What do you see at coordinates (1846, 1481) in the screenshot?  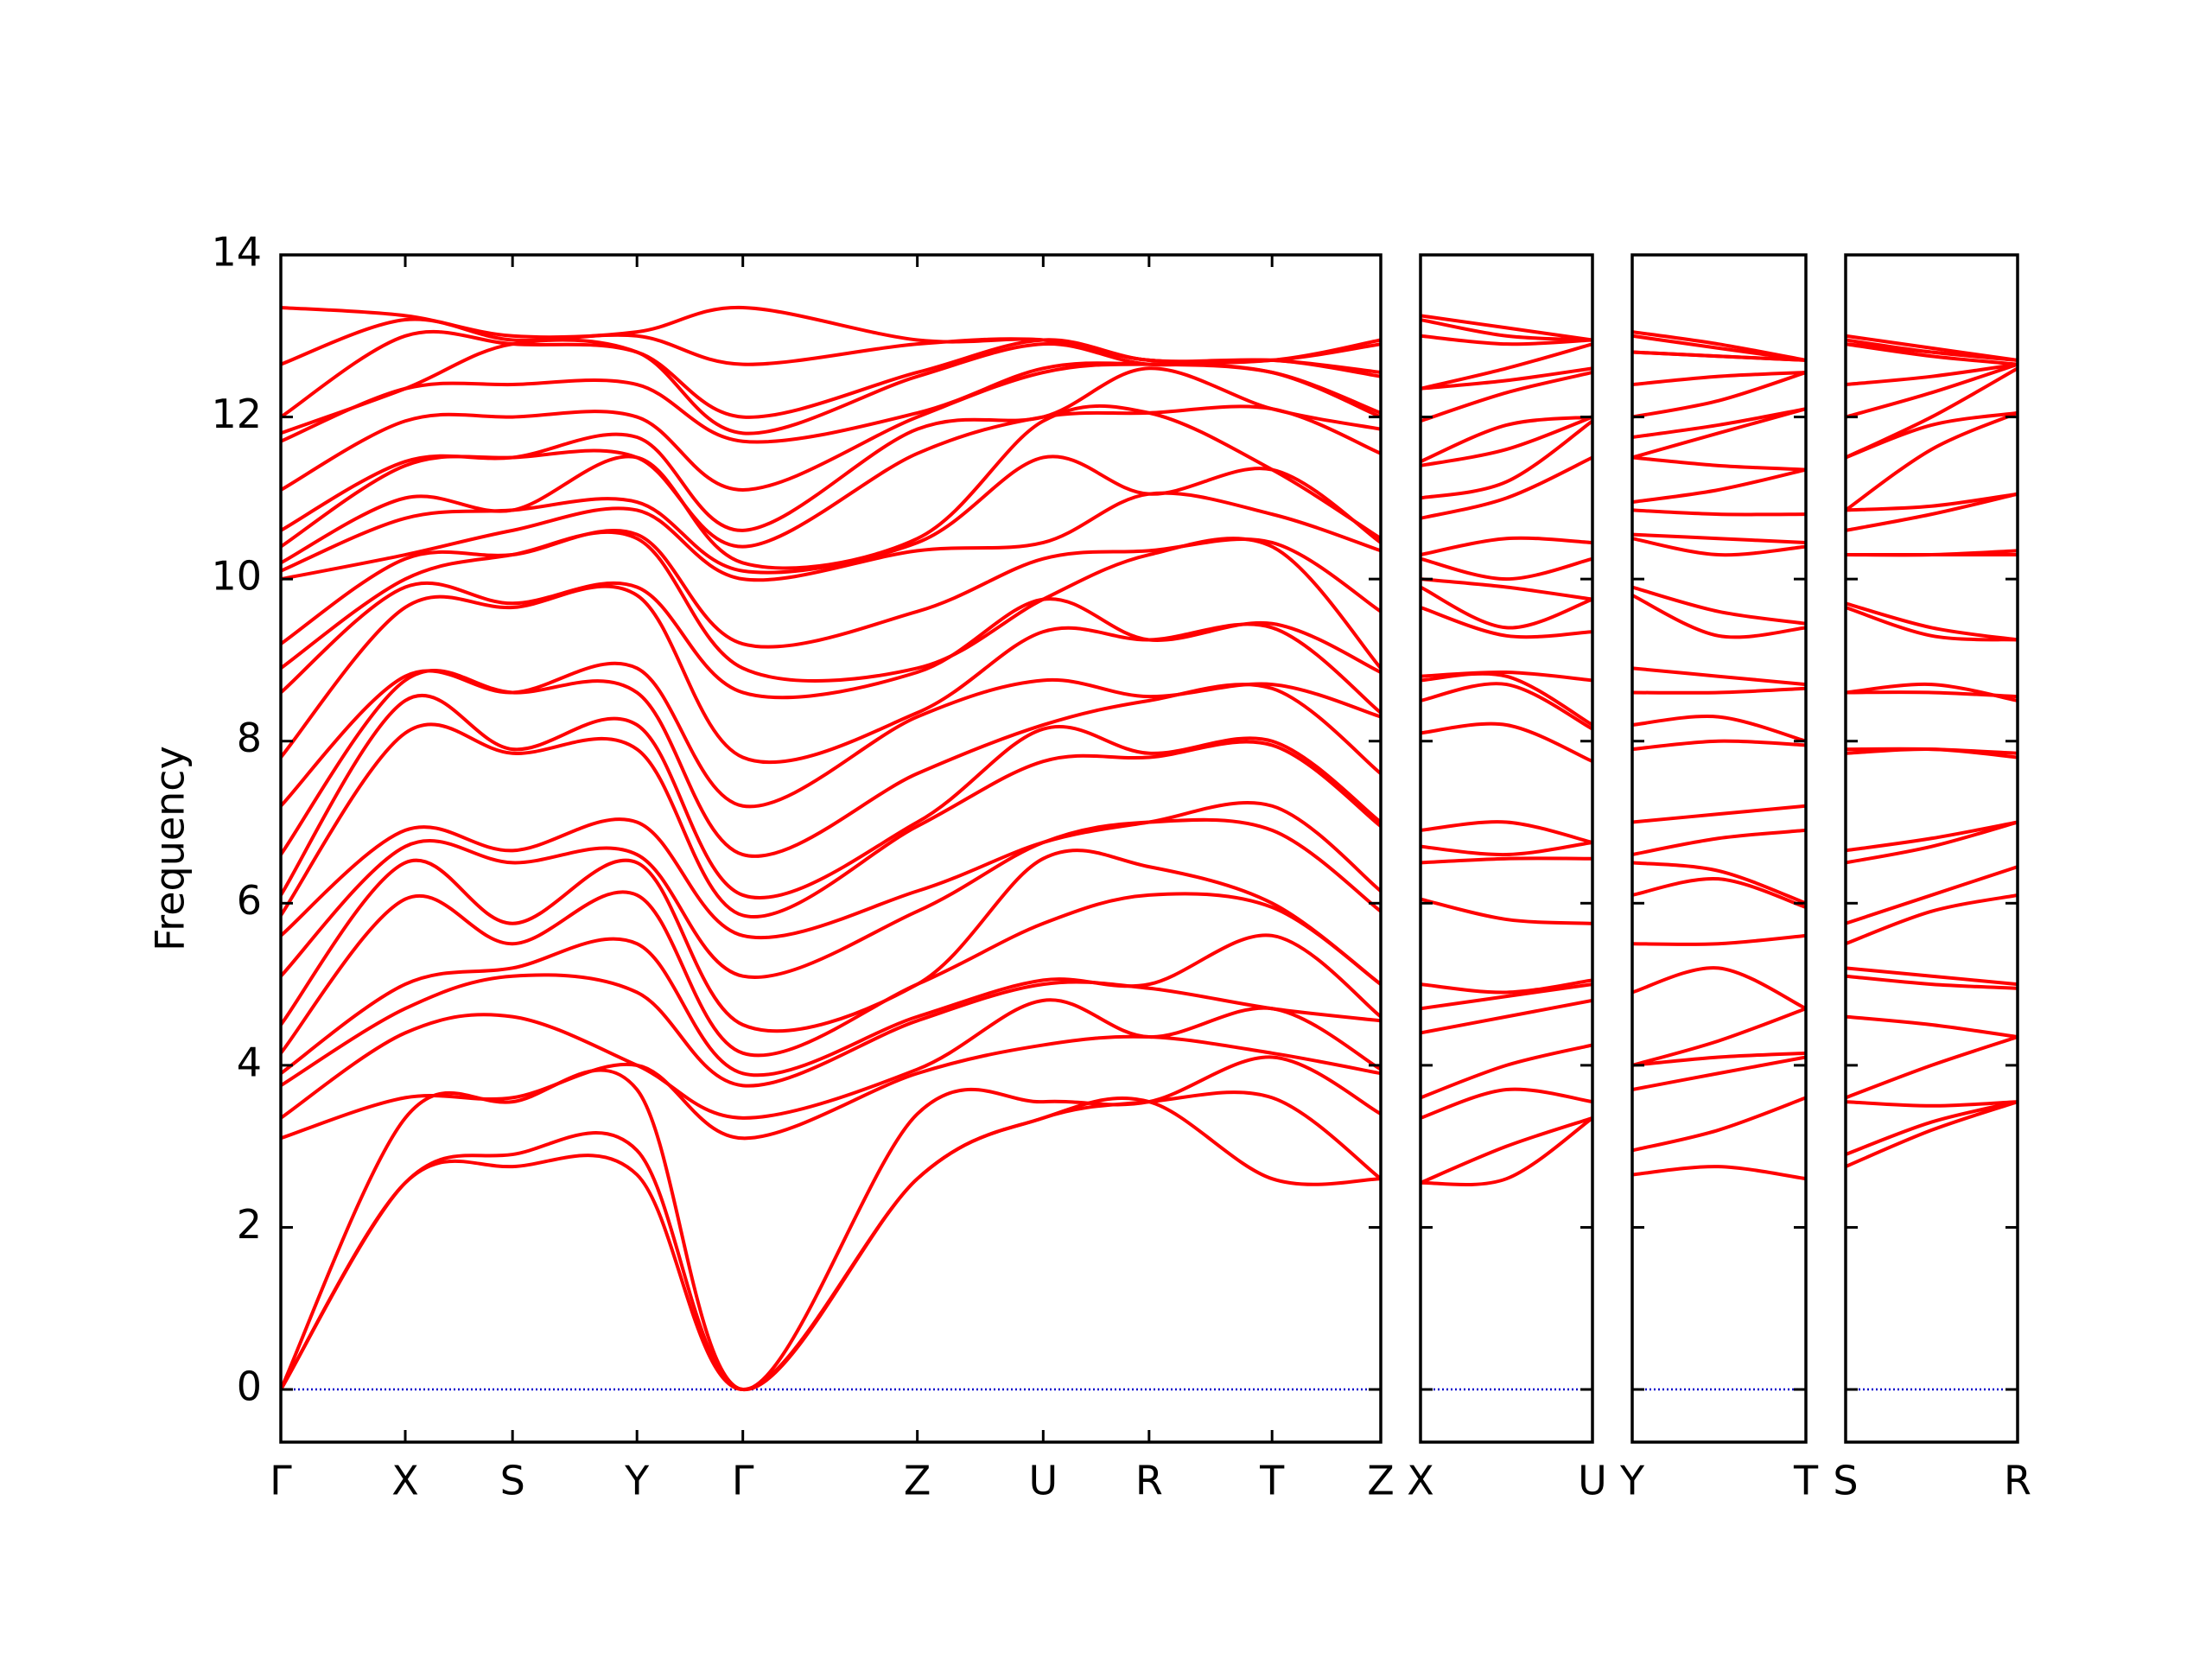 I see `x-tick-label: S` at bounding box center [1846, 1481].